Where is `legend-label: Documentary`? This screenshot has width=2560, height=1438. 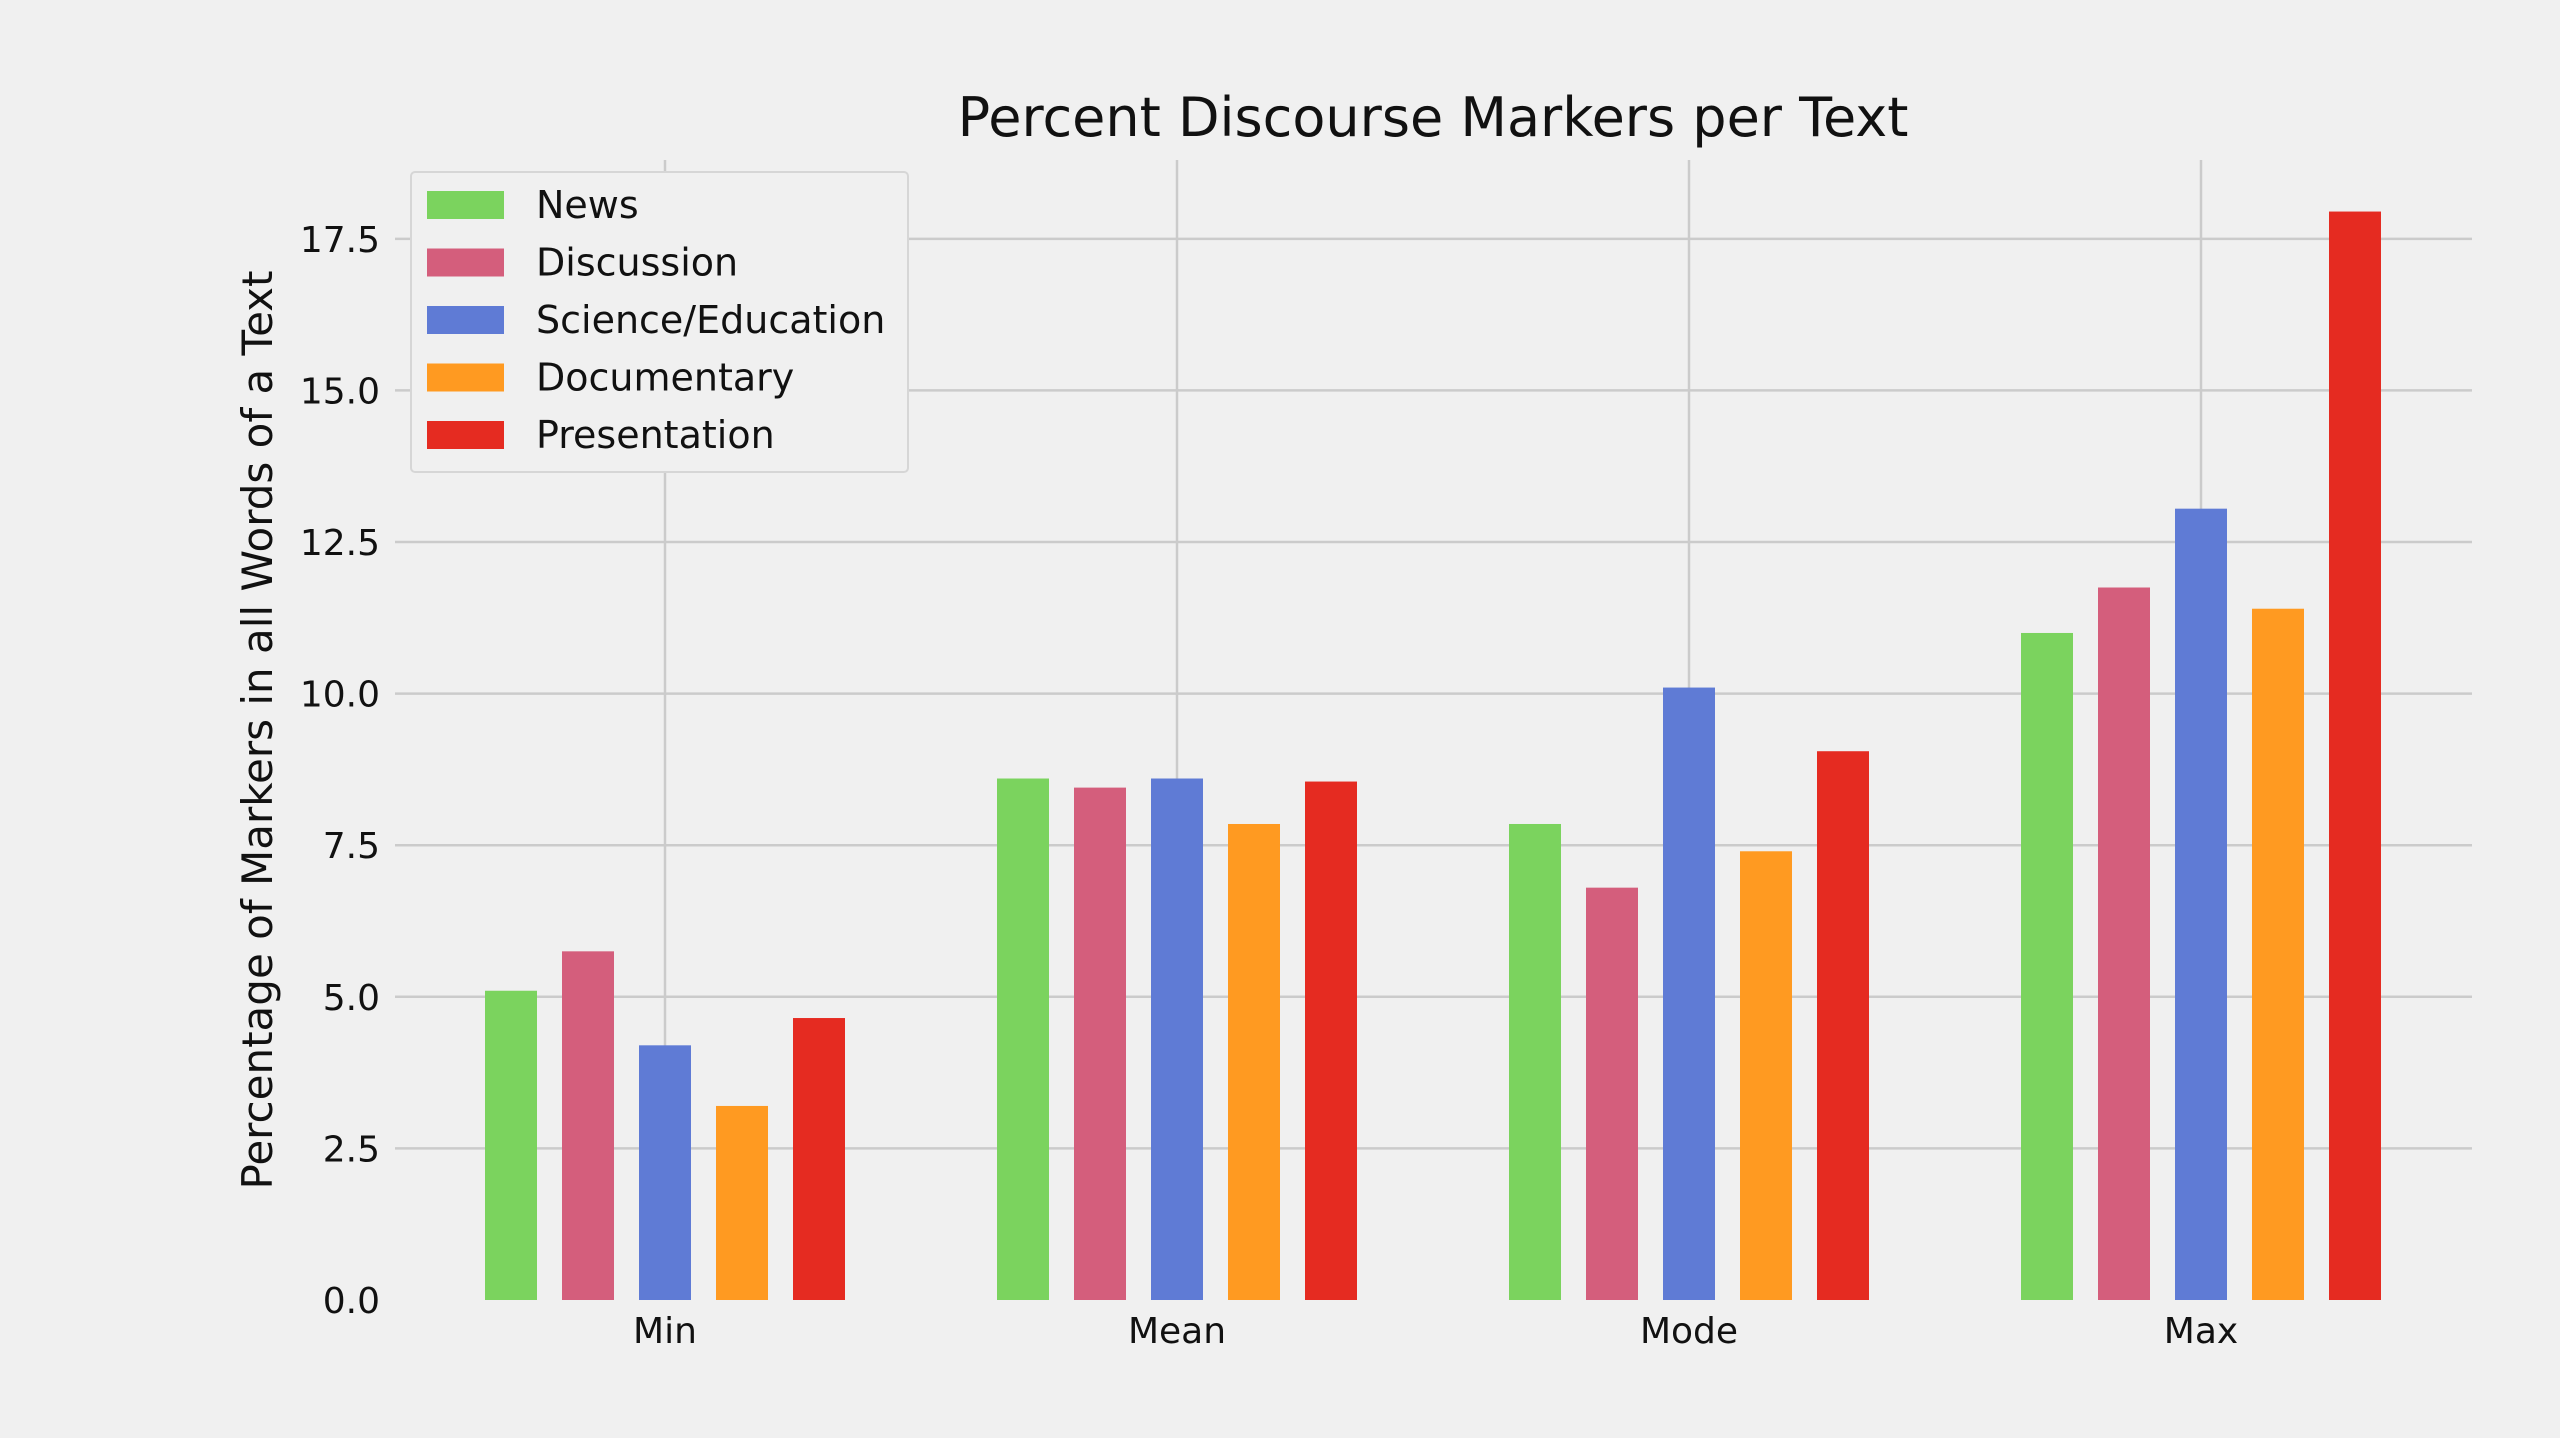
legend-label: Documentary is located at coordinates (665, 378).